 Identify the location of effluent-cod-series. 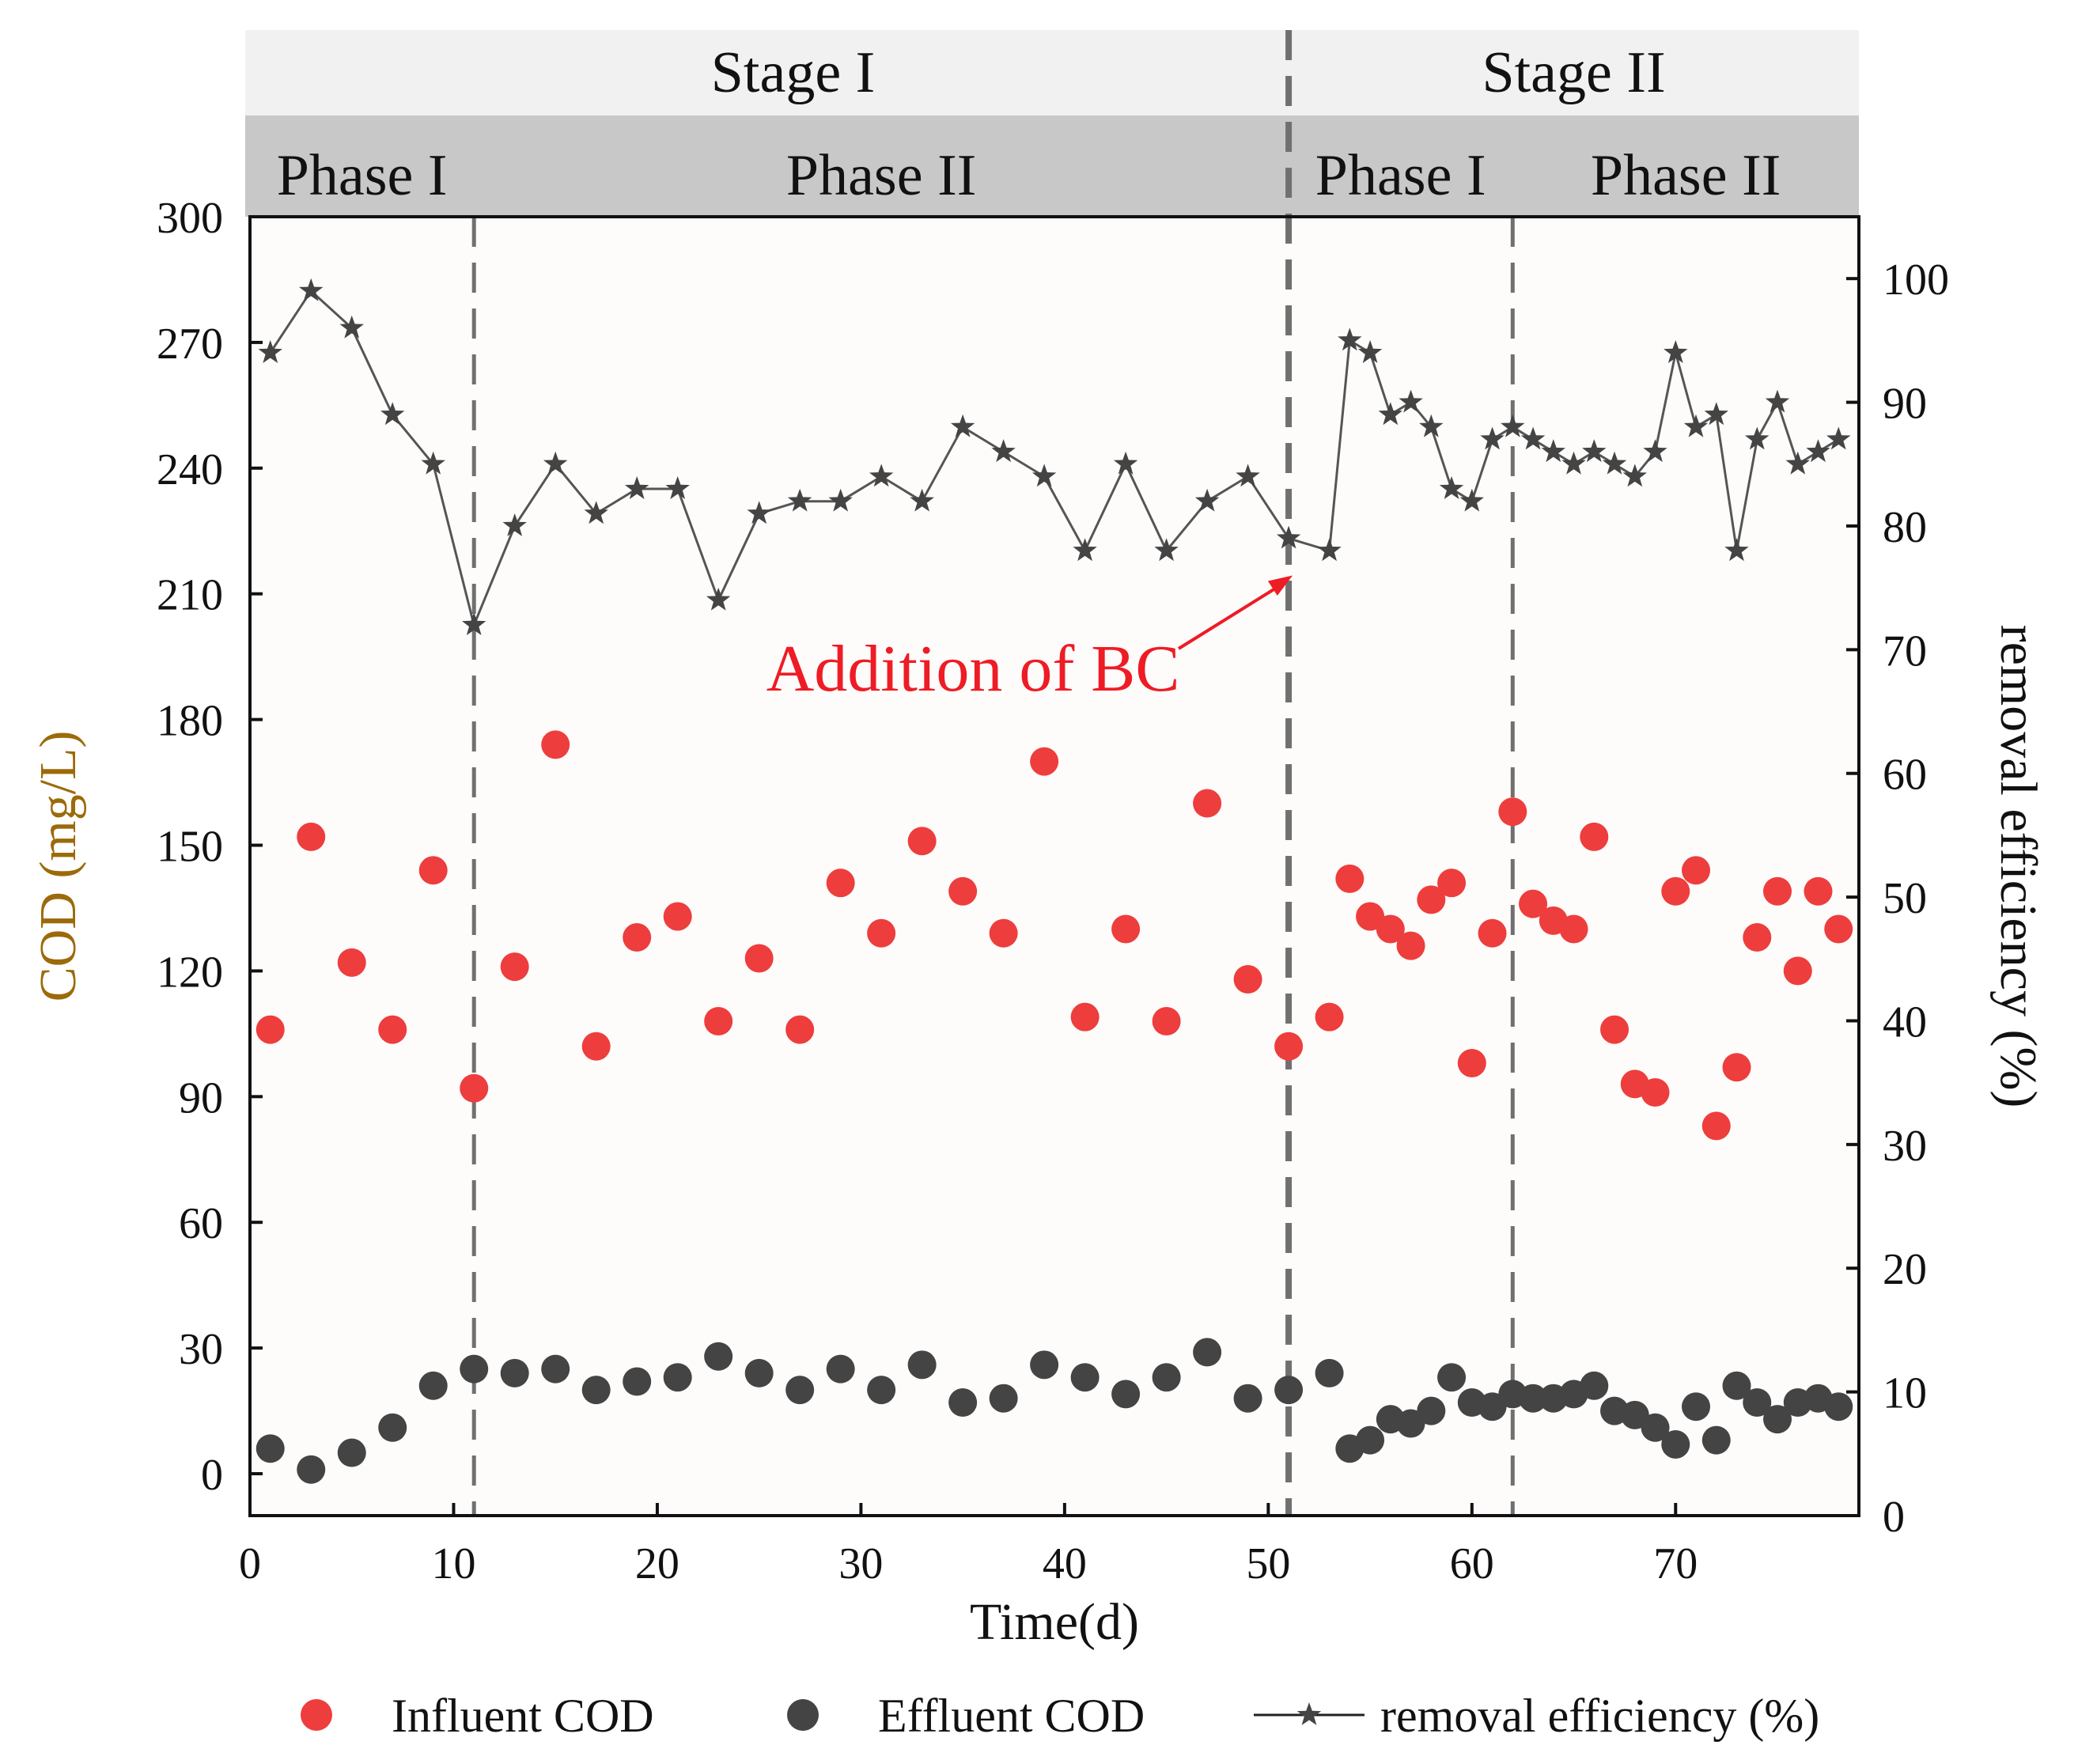
(1054, 1411).